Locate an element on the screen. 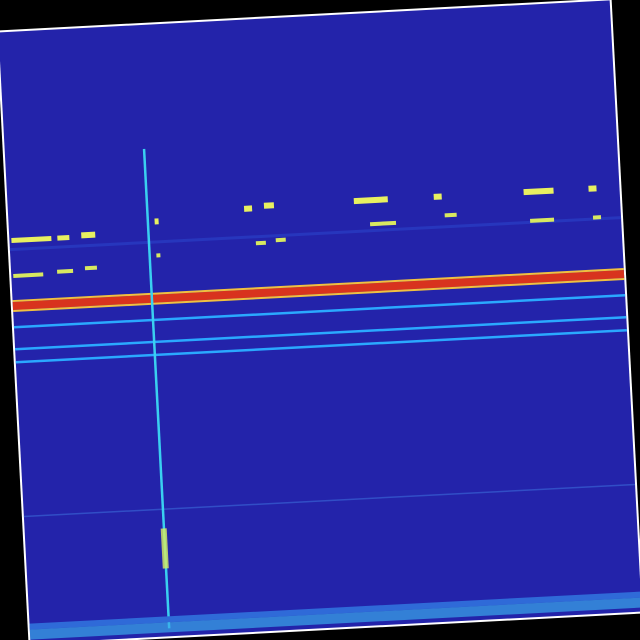 This screenshot has width=640, height=640. vertical-signal is located at coordinates (156, 388).